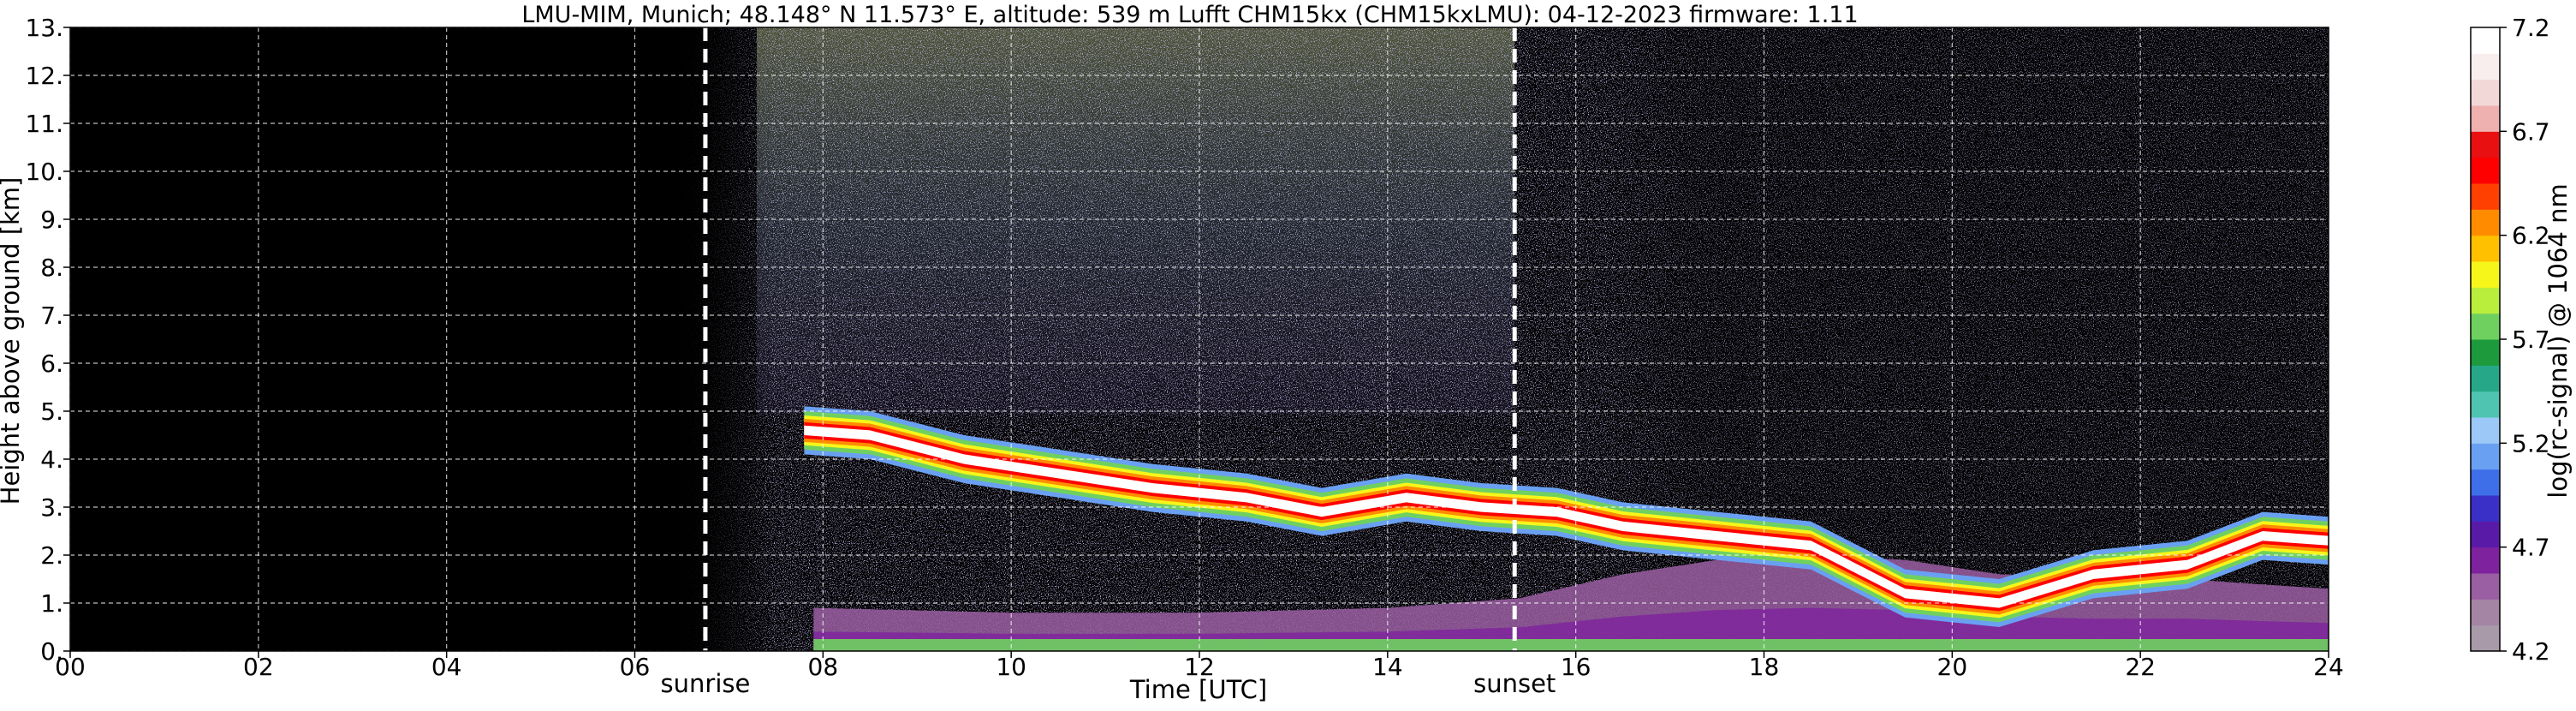 This screenshot has height=711, width=2576. Describe the element at coordinates (2531, 443) in the screenshot. I see `colorbar-tick-label: 5.2` at that location.